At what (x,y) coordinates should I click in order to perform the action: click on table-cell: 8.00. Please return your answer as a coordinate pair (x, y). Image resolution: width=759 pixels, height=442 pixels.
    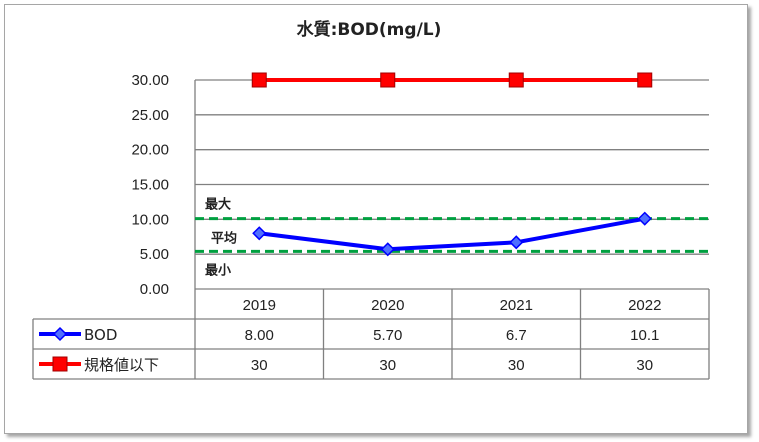
    Looking at the image, I should click on (259, 335).